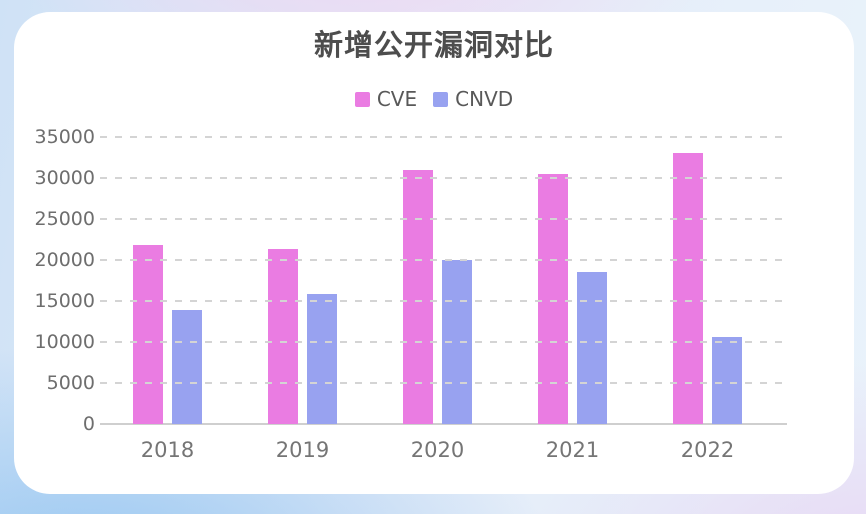 The height and width of the screenshot is (514, 866). What do you see at coordinates (64, 342) in the screenshot?
I see `y-tick-label-10000: 10000` at bounding box center [64, 342].